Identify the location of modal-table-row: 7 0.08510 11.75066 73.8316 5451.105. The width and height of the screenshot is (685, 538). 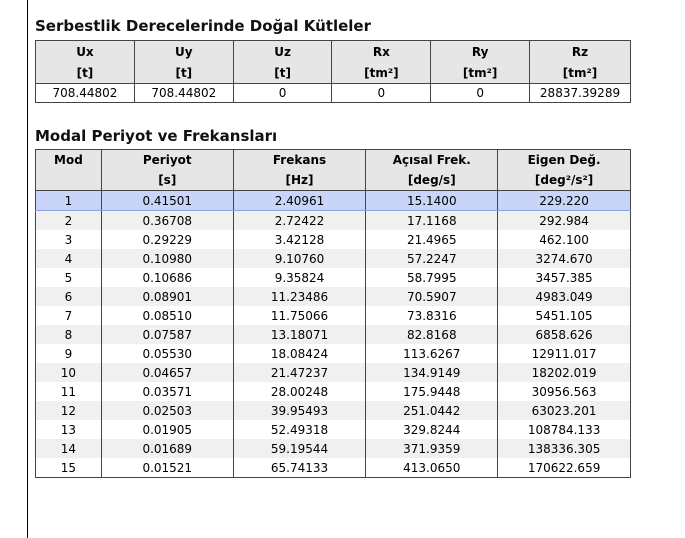
(333, 315).